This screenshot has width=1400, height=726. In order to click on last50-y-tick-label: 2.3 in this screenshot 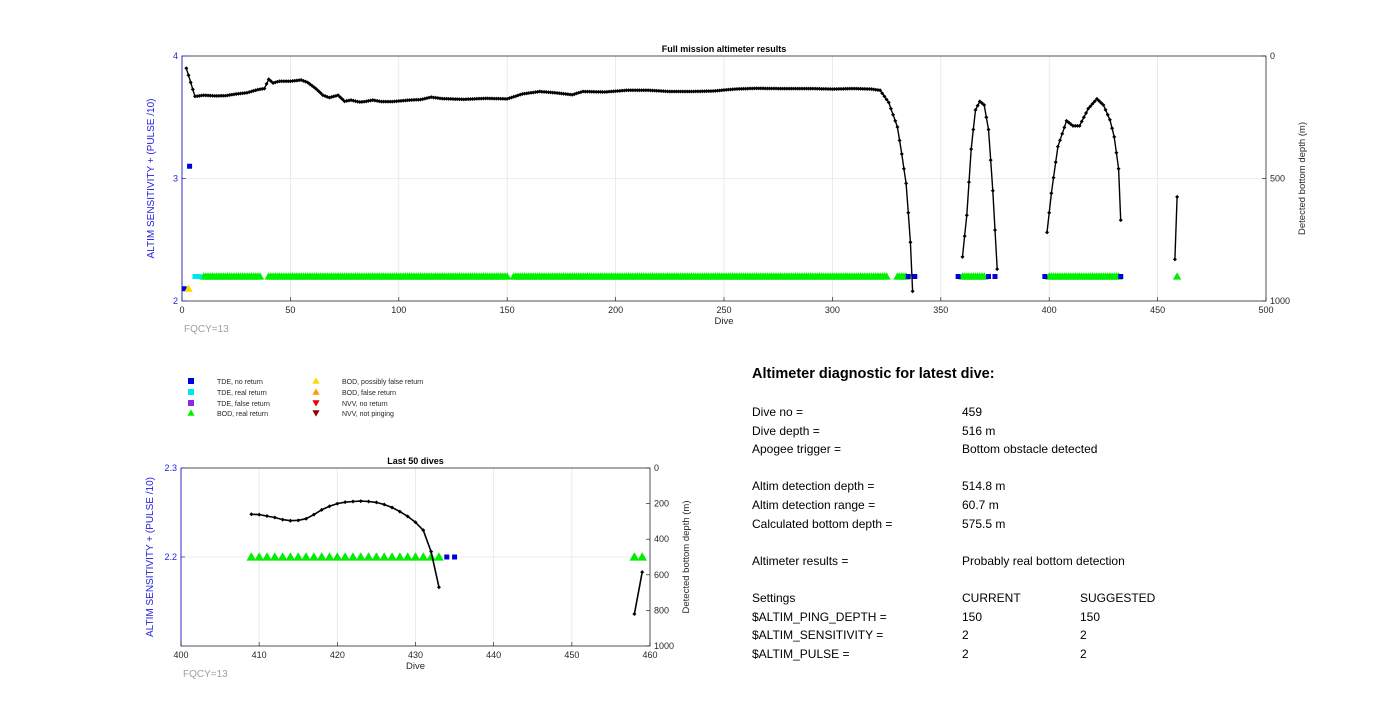, I will do `click(170, 468)`.